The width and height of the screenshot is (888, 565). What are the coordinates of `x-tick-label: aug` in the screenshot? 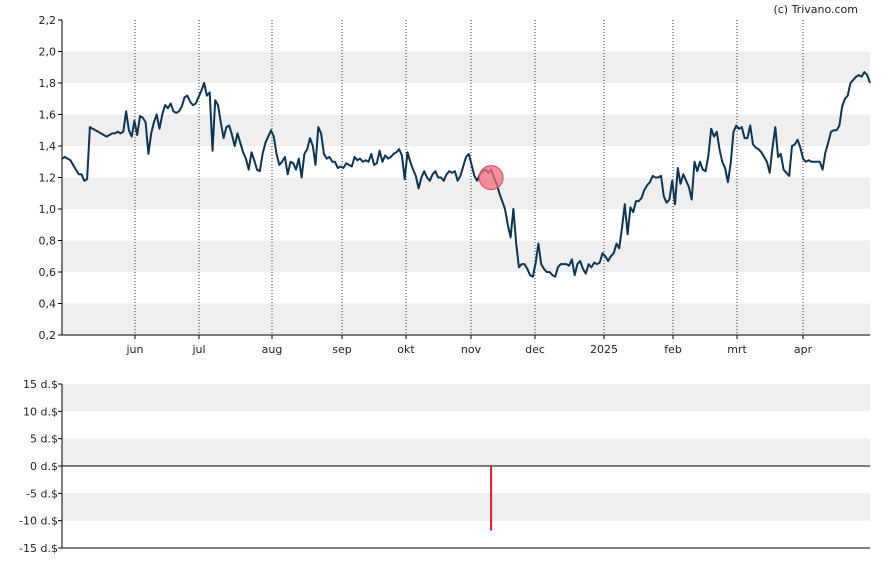 It's located at (272, 349).